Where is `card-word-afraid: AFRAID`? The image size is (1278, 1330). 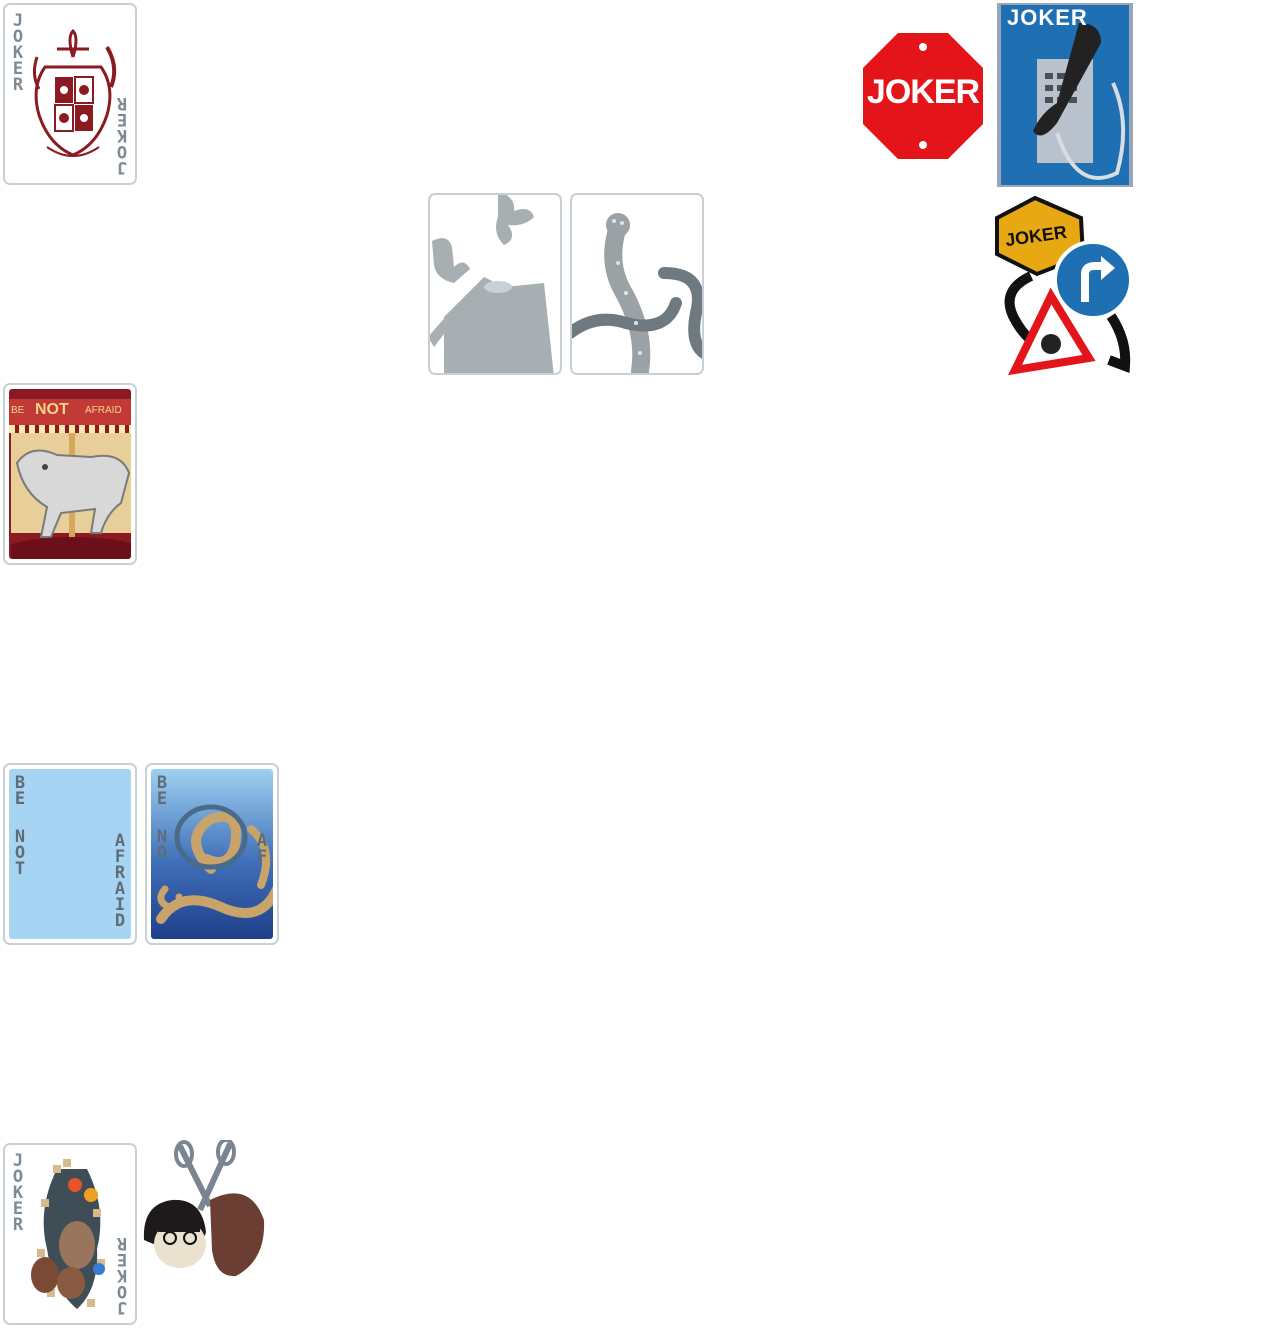 card-word-afraid: AFRAID is located at coordinates (120, 881).